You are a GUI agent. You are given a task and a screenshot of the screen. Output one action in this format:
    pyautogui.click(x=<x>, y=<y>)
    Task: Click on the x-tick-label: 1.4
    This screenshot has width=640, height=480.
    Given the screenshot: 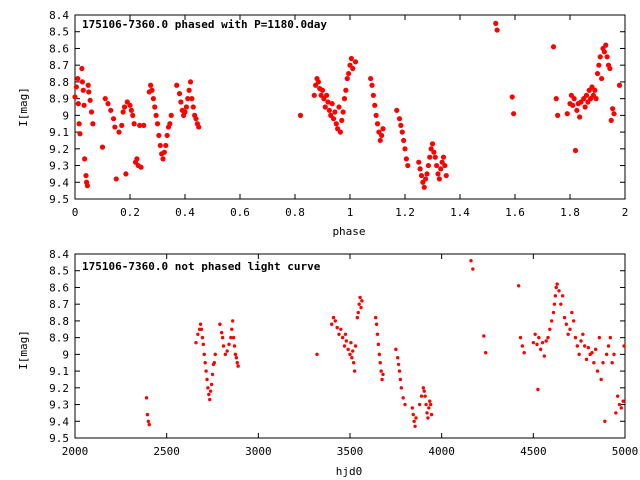 What is the action you would take?
    pyautogui.click(x=460, y=212)
    